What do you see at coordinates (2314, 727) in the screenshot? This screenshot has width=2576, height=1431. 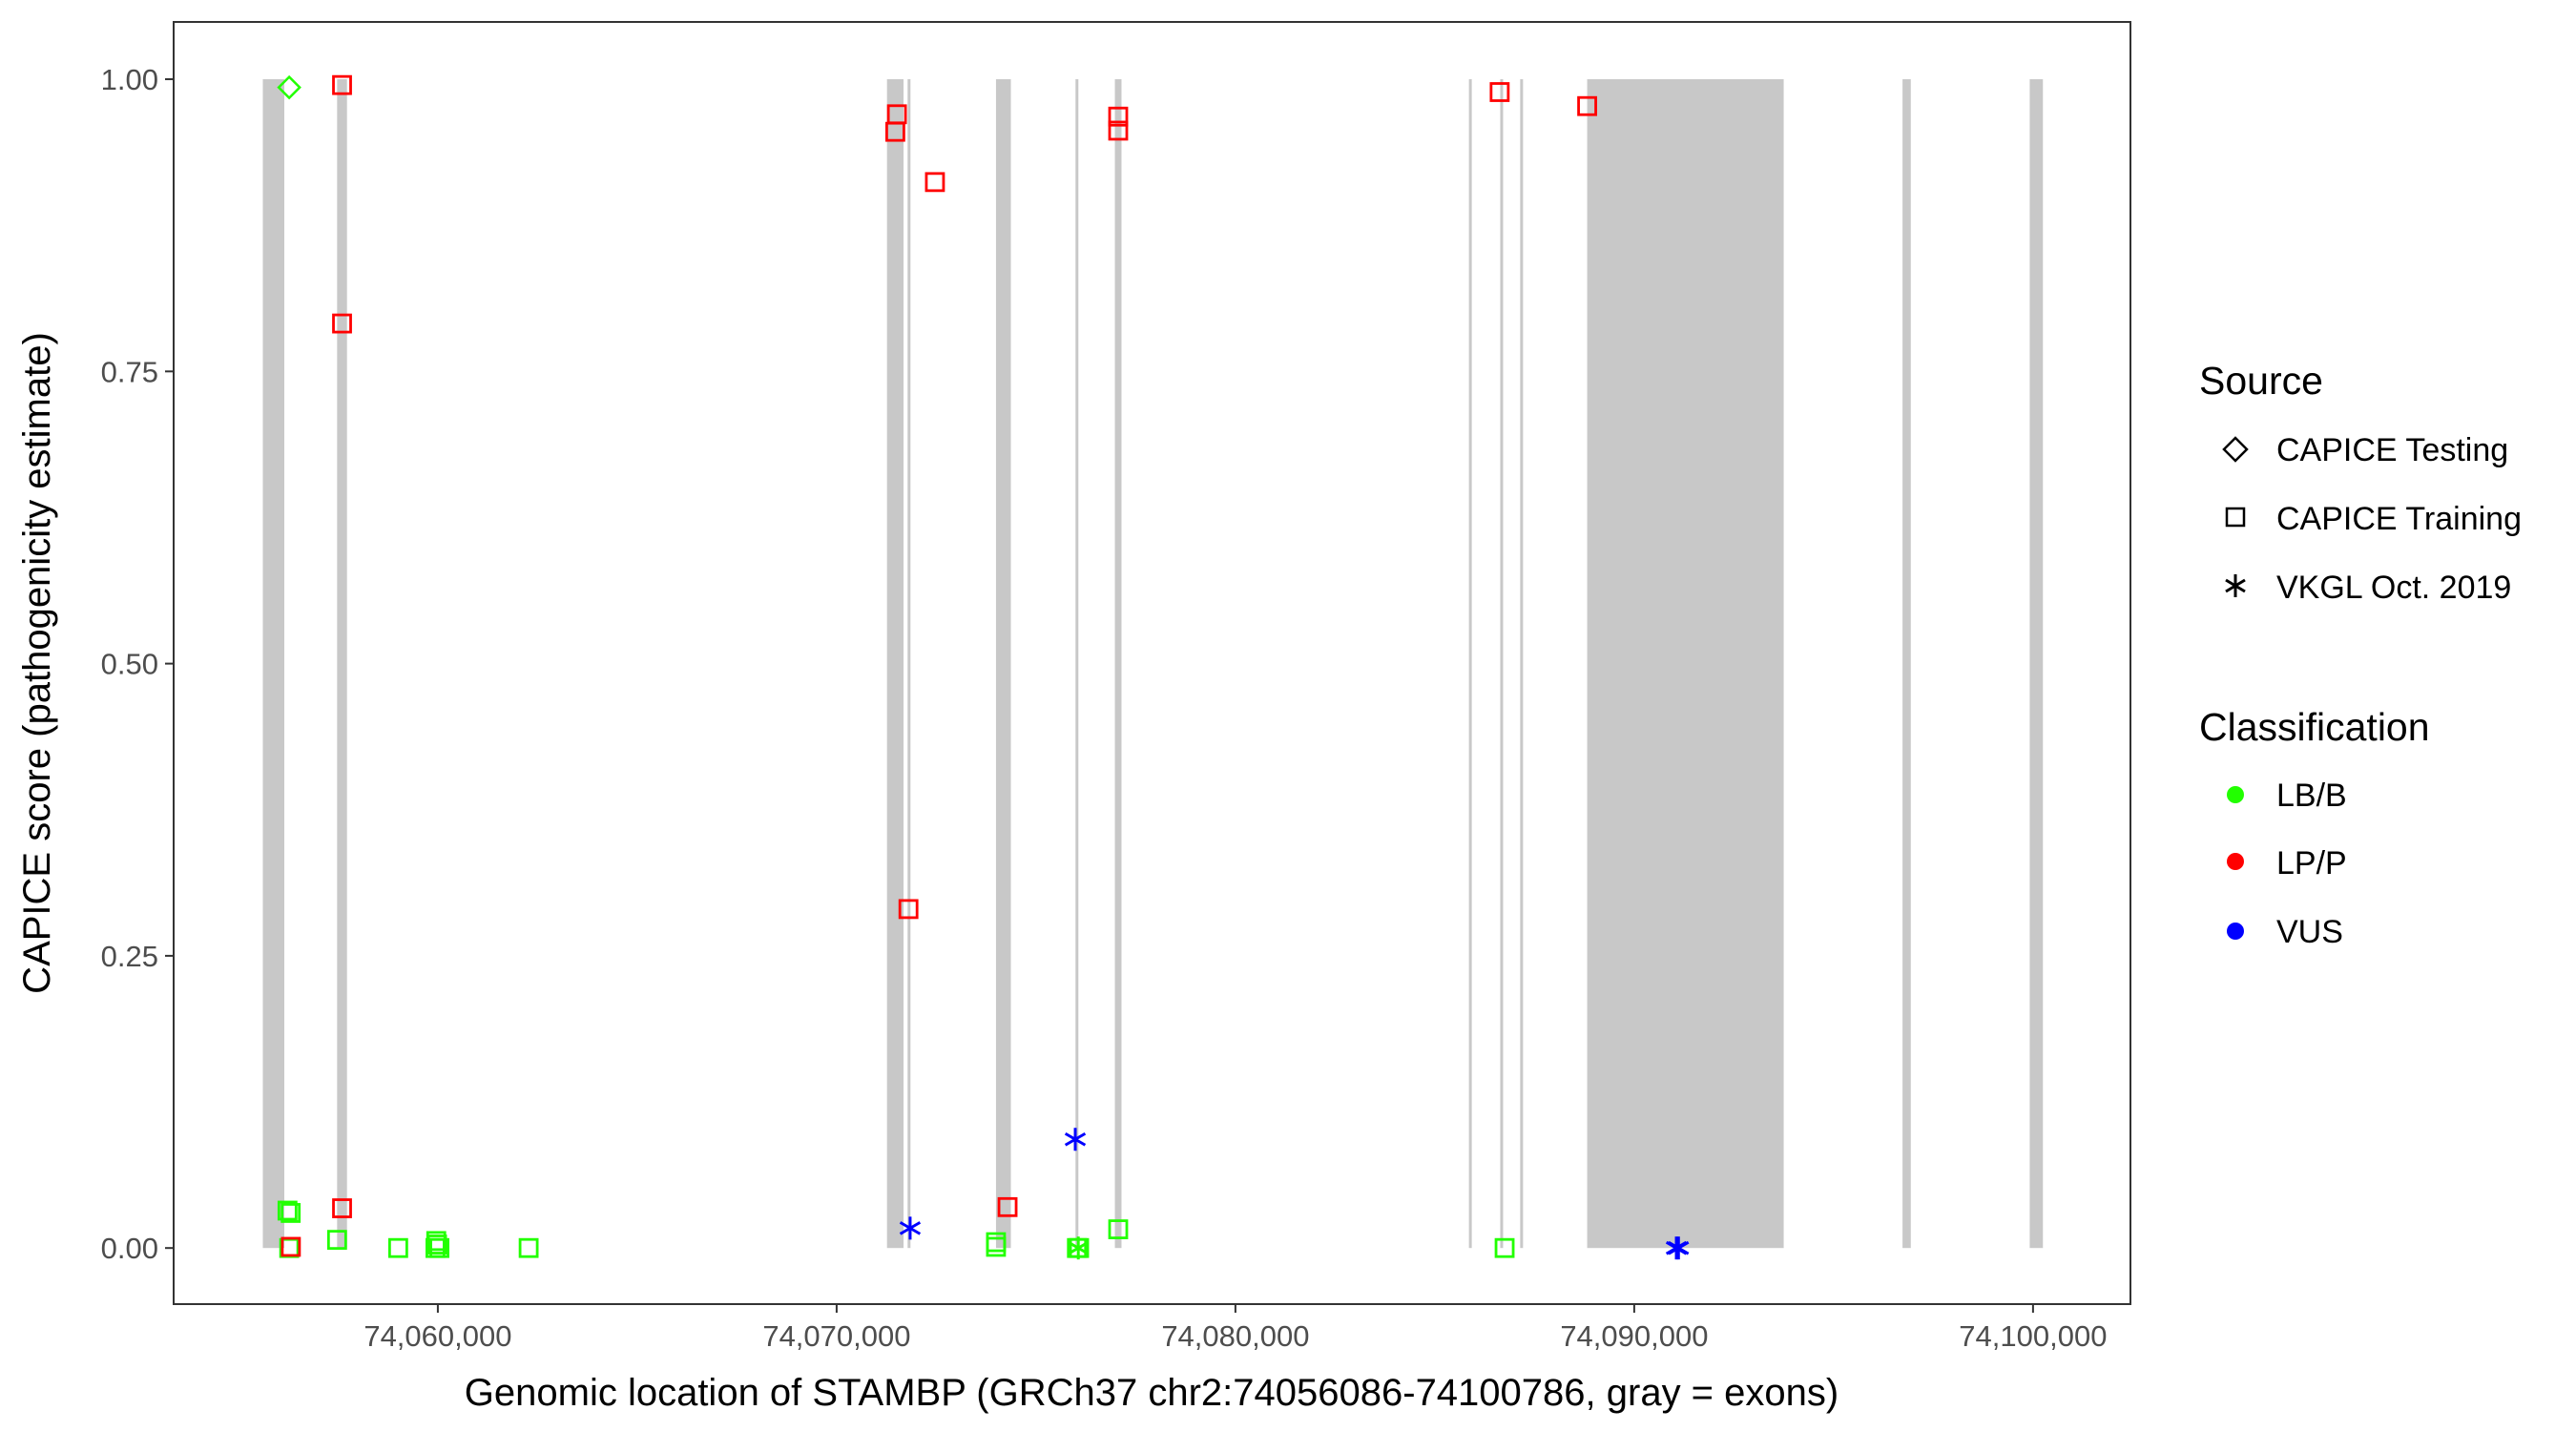 I see `legend-classification-title: Classification` at bounding box center [2314, 727].